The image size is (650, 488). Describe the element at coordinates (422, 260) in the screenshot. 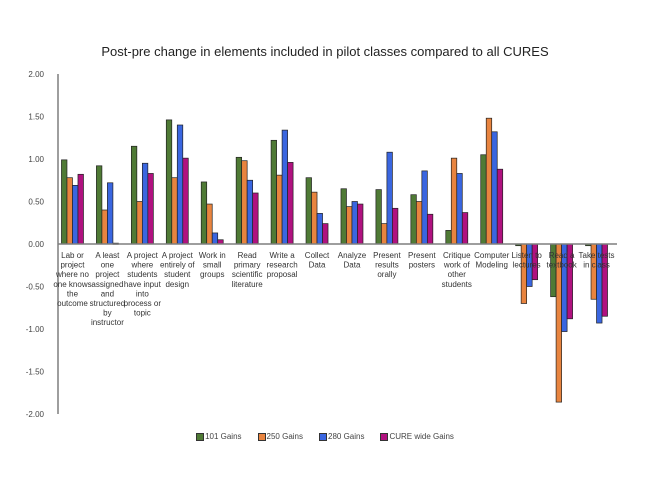

I see `category-label: Present posters` at that location.